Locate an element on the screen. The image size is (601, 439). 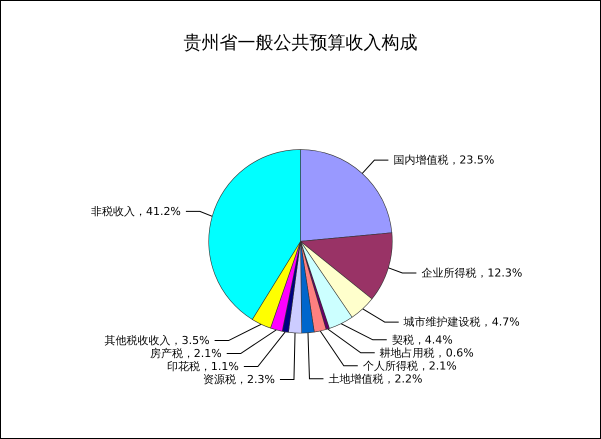
slice-label: 城市维护建设税，4.7% is located at coordinates (461, 322).